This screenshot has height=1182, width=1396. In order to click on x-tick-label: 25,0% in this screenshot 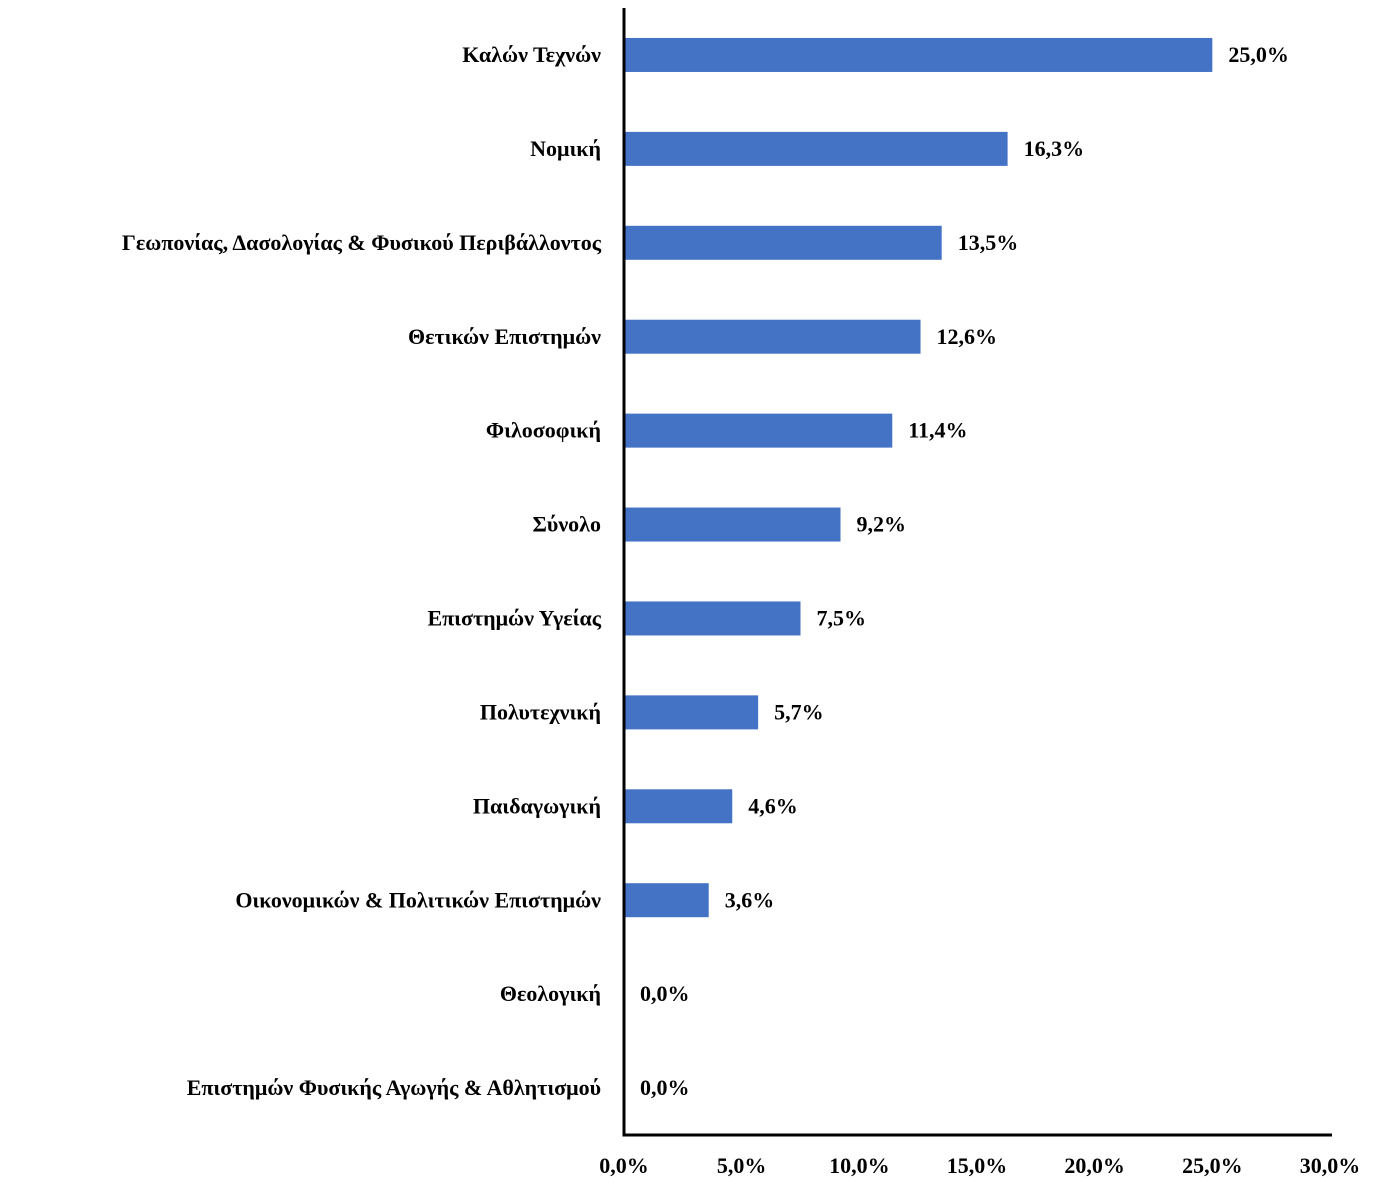, I will do `click(1212, 1165)`.